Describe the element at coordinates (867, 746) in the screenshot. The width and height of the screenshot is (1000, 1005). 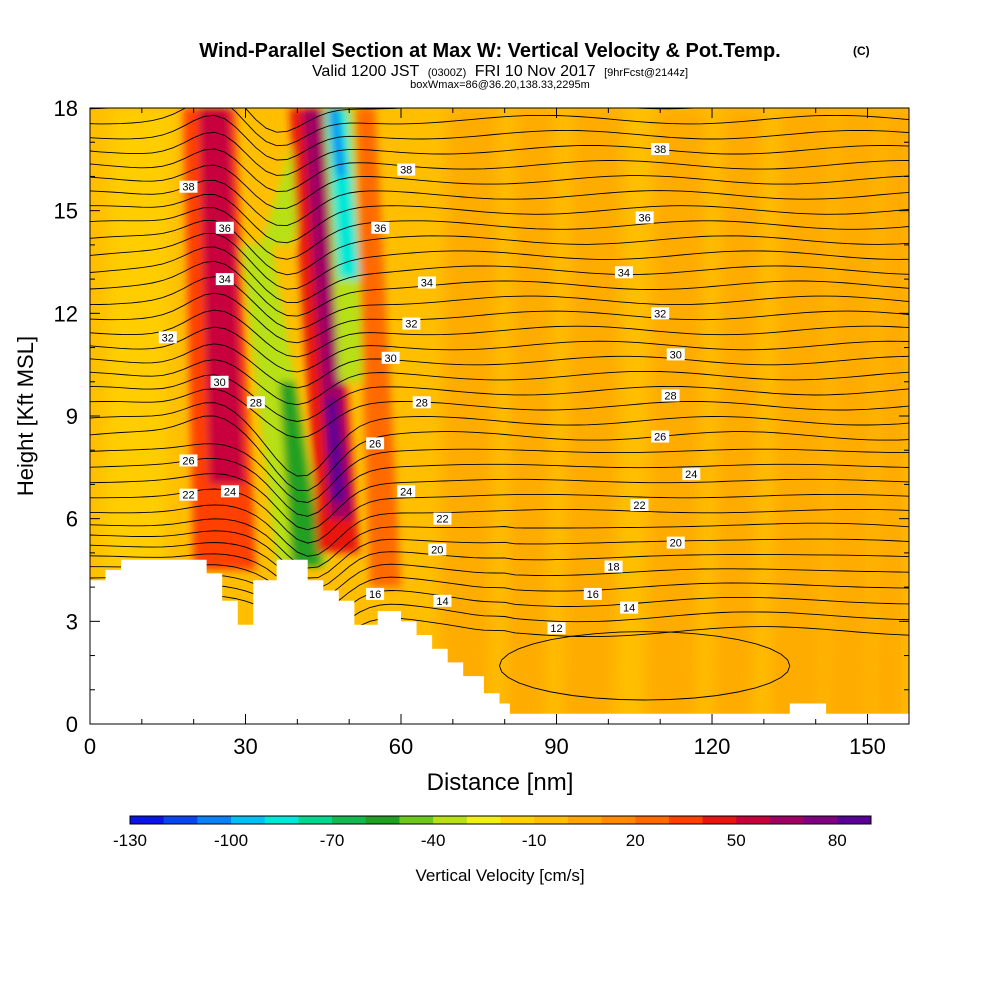
I see `x-tick-label: 150` at that location.